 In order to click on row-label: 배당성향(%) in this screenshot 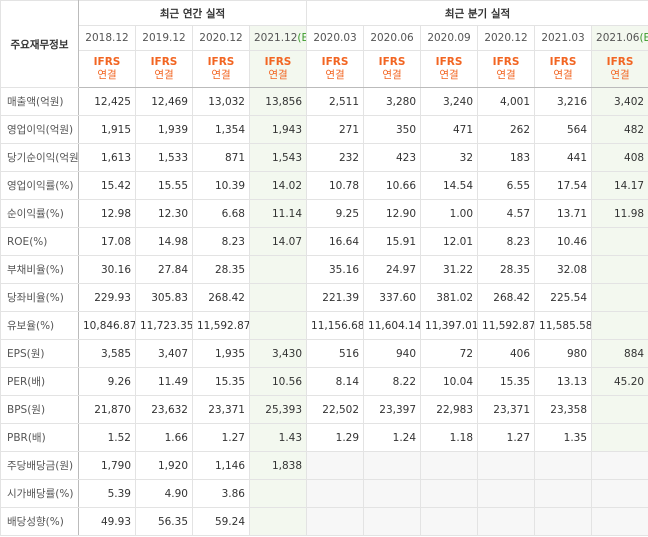, I will do `click(39, 521)`.